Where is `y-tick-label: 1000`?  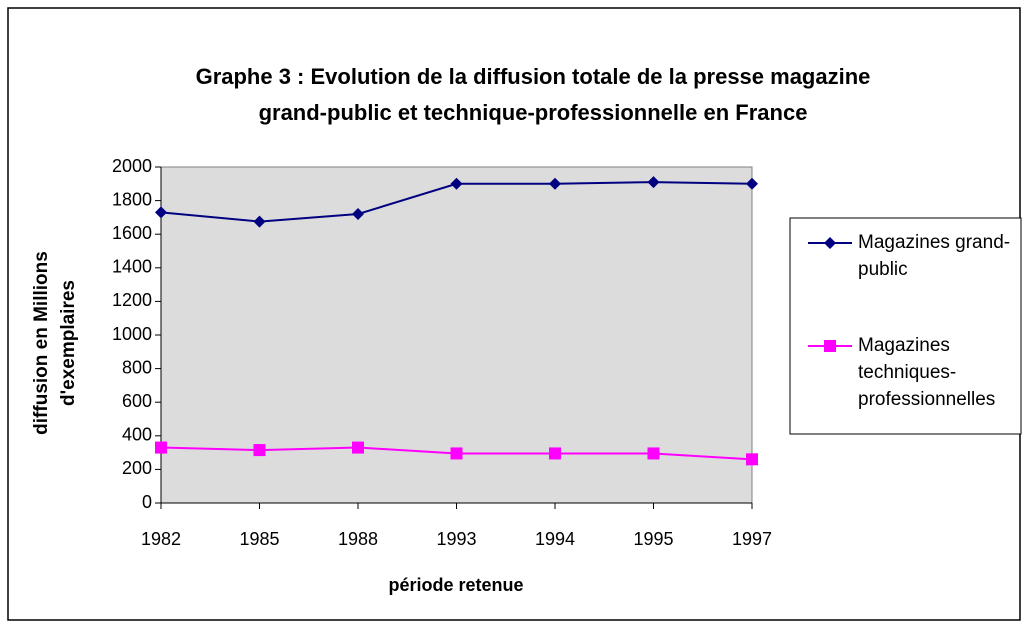
y-tick-label: 1000 is located at coordinates (132, 334).